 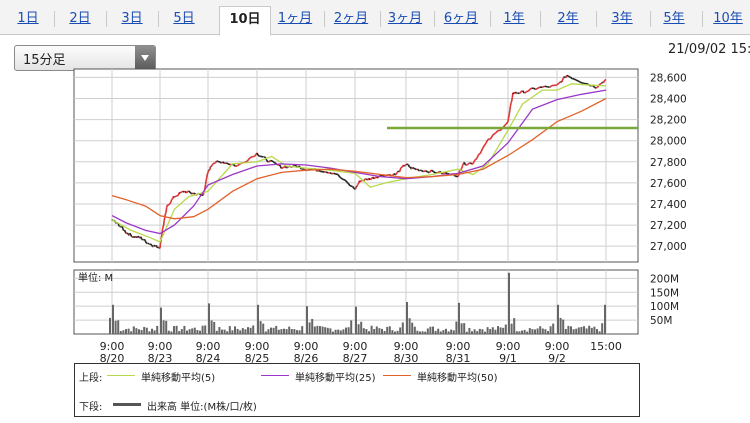 I want to click on tab-1: 1日, so click(x=28, y=18).